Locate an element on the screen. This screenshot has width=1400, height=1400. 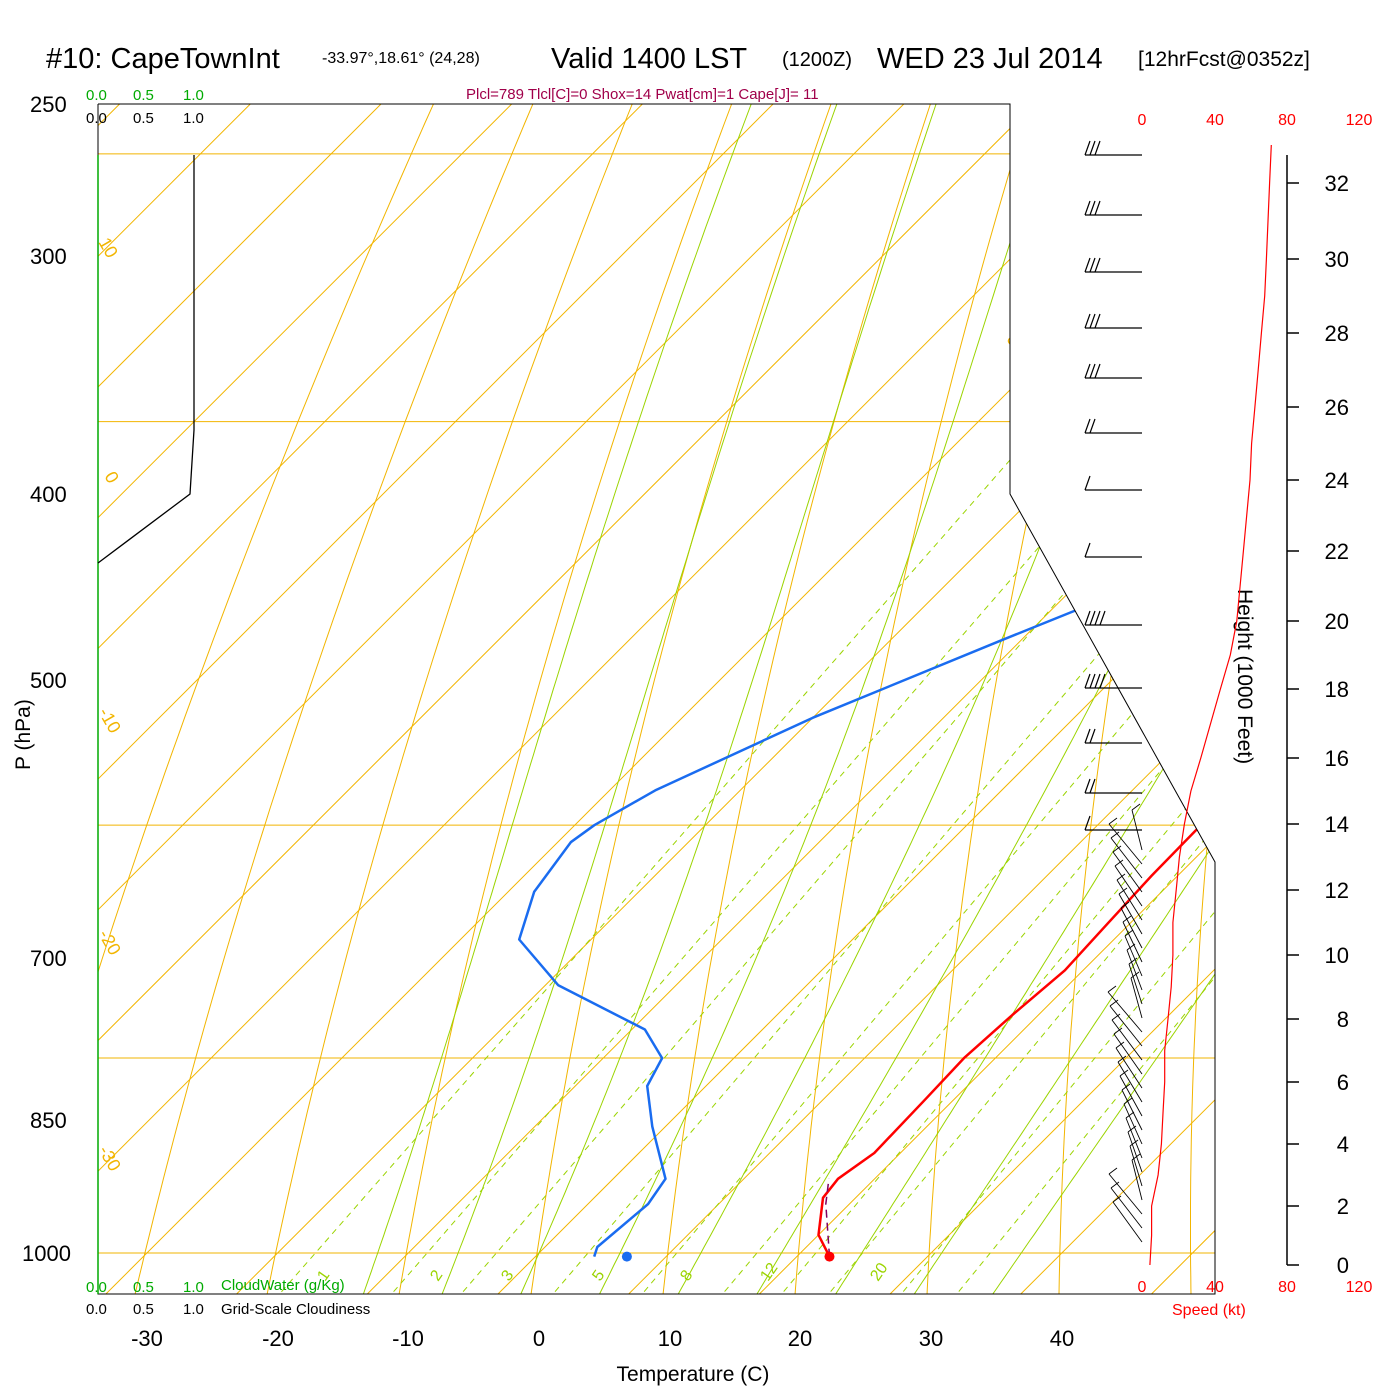
speed-bottom-tick: 120 is located at coordinates (1359, 1287).